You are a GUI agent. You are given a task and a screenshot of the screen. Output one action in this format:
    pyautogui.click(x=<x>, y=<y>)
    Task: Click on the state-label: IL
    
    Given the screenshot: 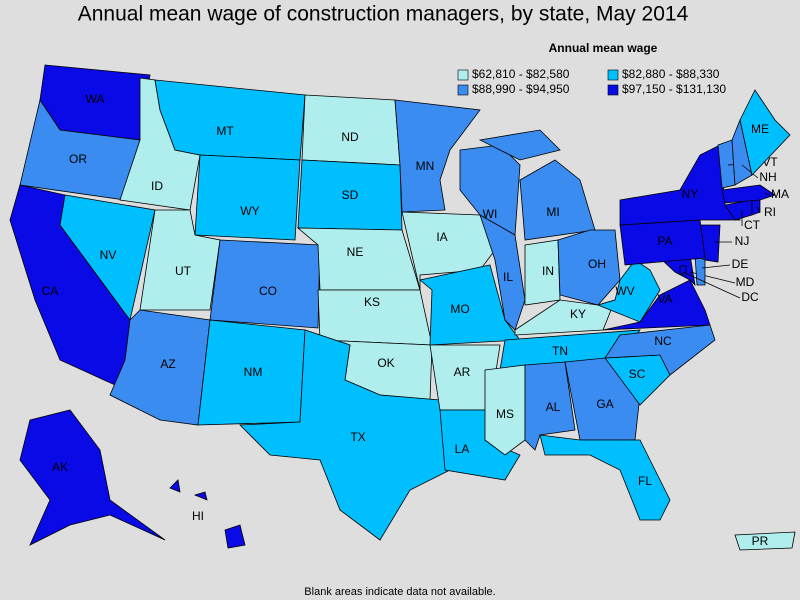 What is the action you would take?
    pyautogui.click(x=508, y=277)
    